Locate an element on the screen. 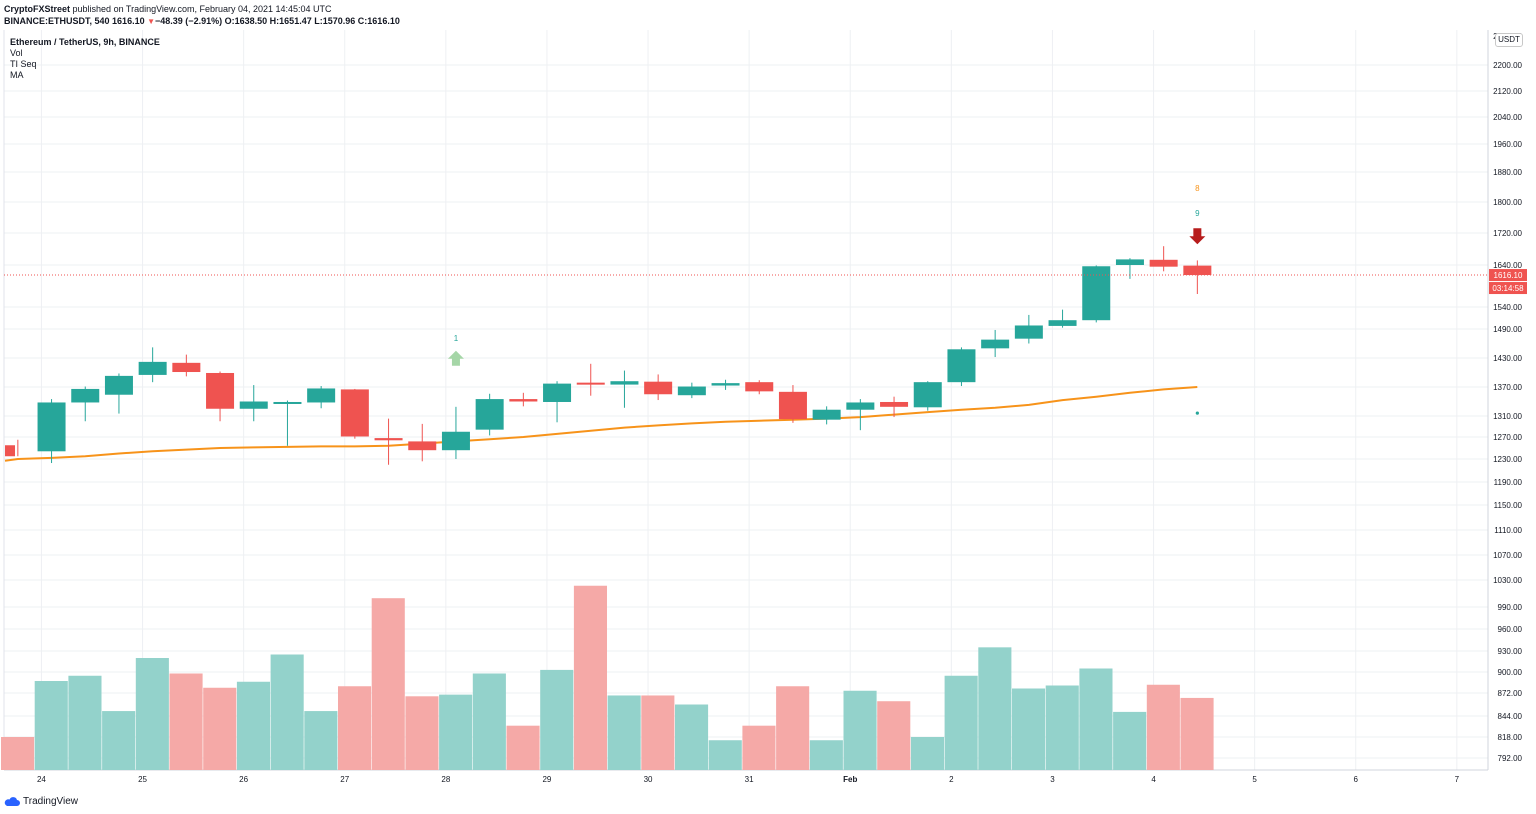 This screenshot has height=814, width=1536. price-tick-label: 1310.00 is located at coordinates (1507, 416).